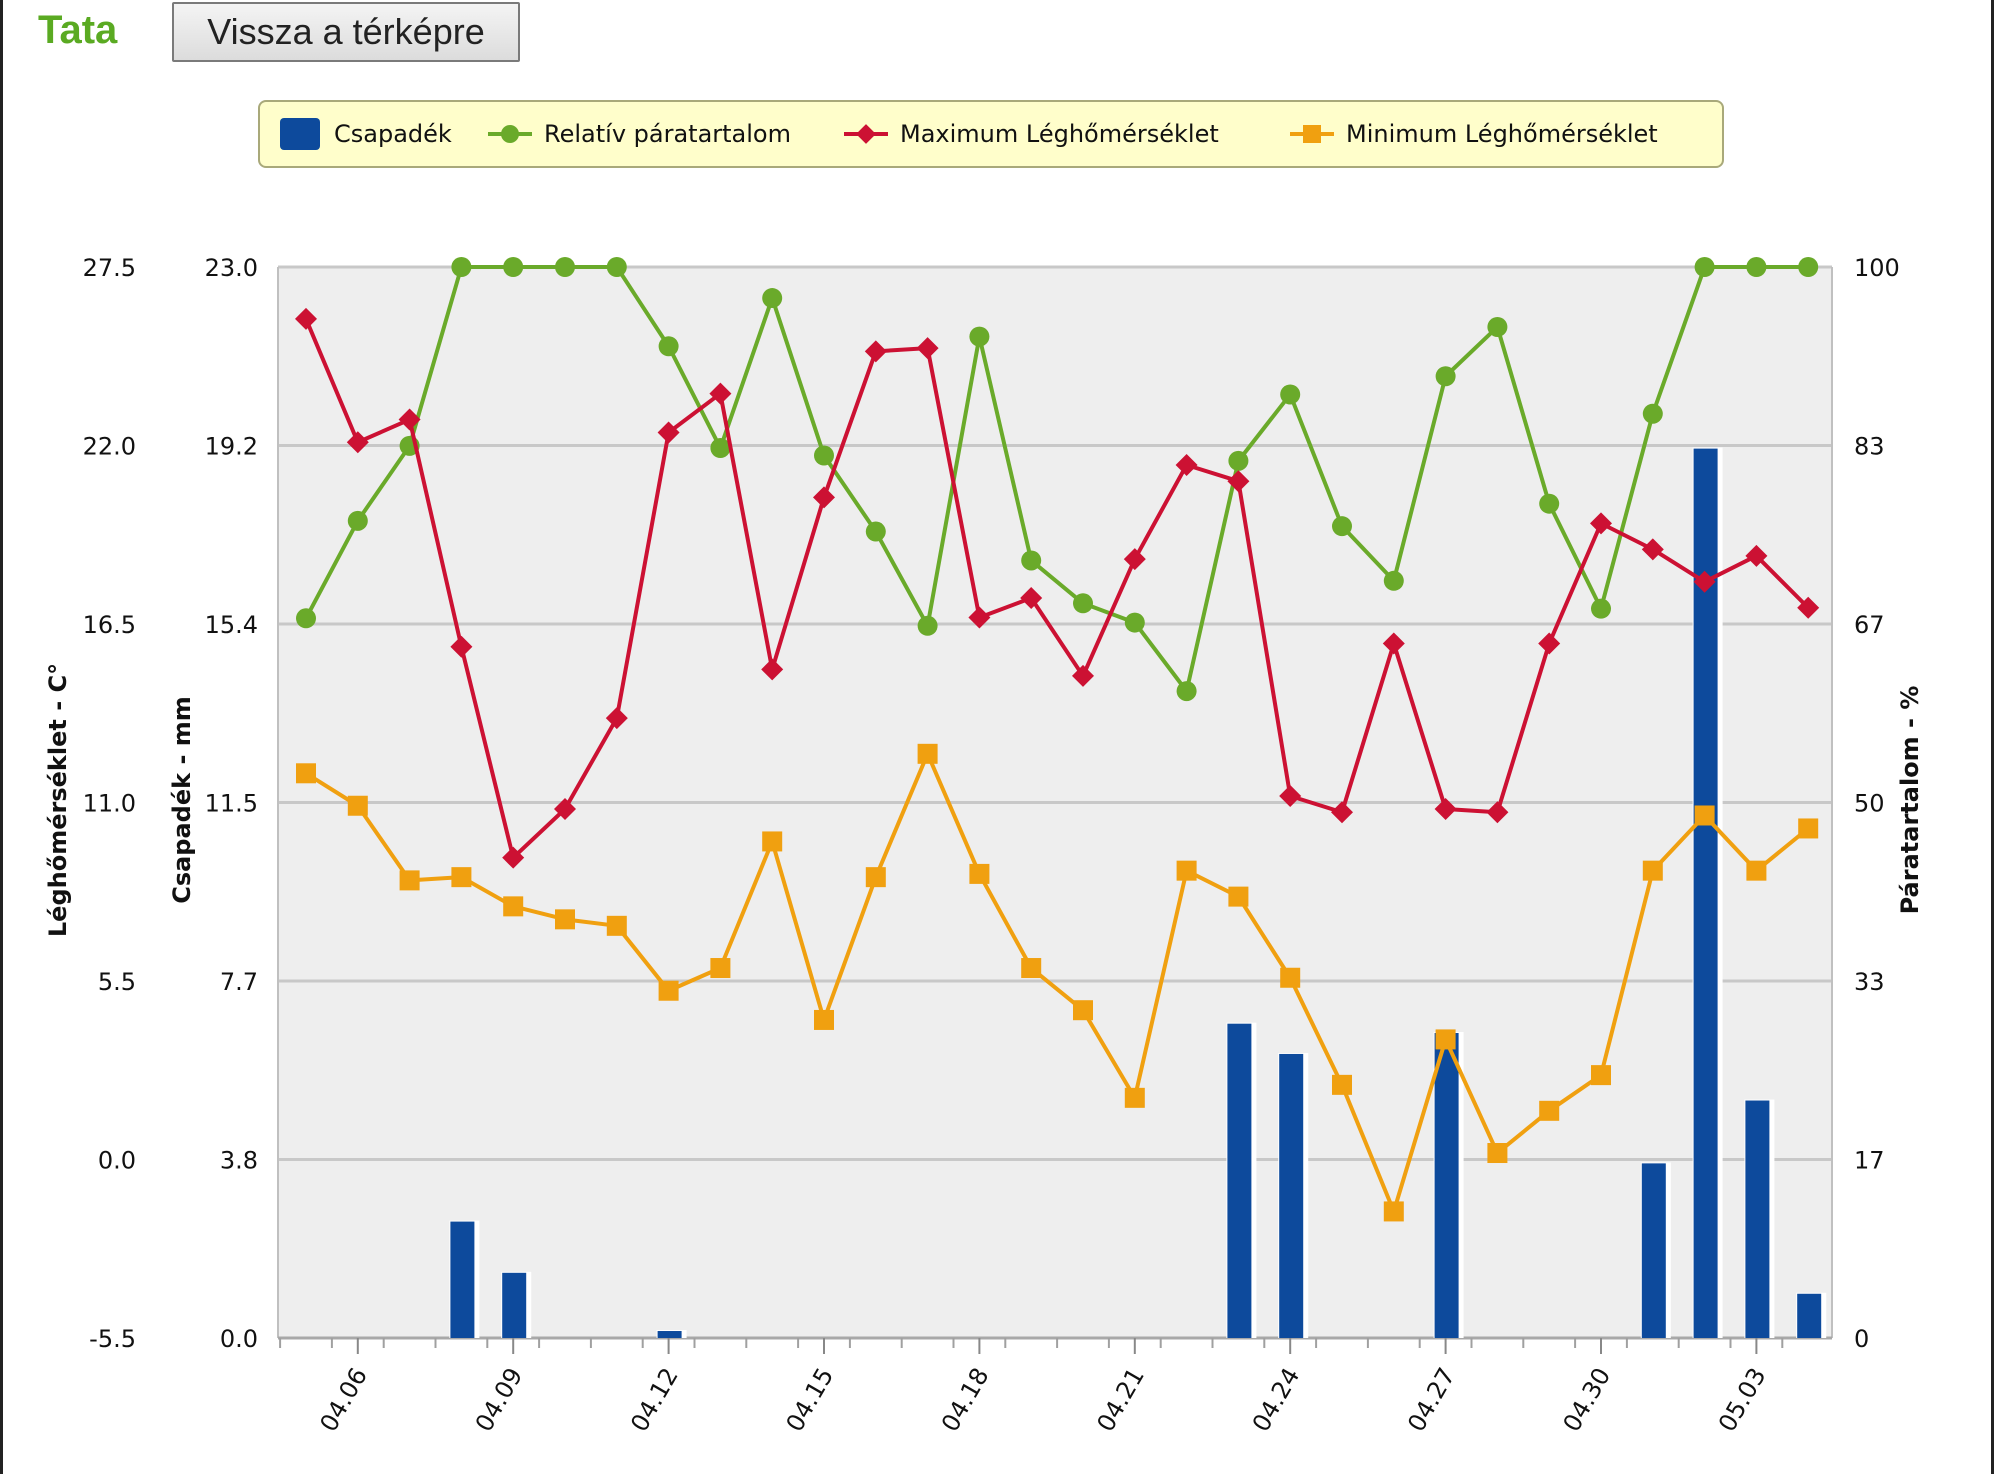 The height and width of the screenshot is (1480, 2000). What do you see at coordinates (231, 625) in the screenshot?
I see `precipitation-tick-label: 15.4` at bounding box center [231, 625].